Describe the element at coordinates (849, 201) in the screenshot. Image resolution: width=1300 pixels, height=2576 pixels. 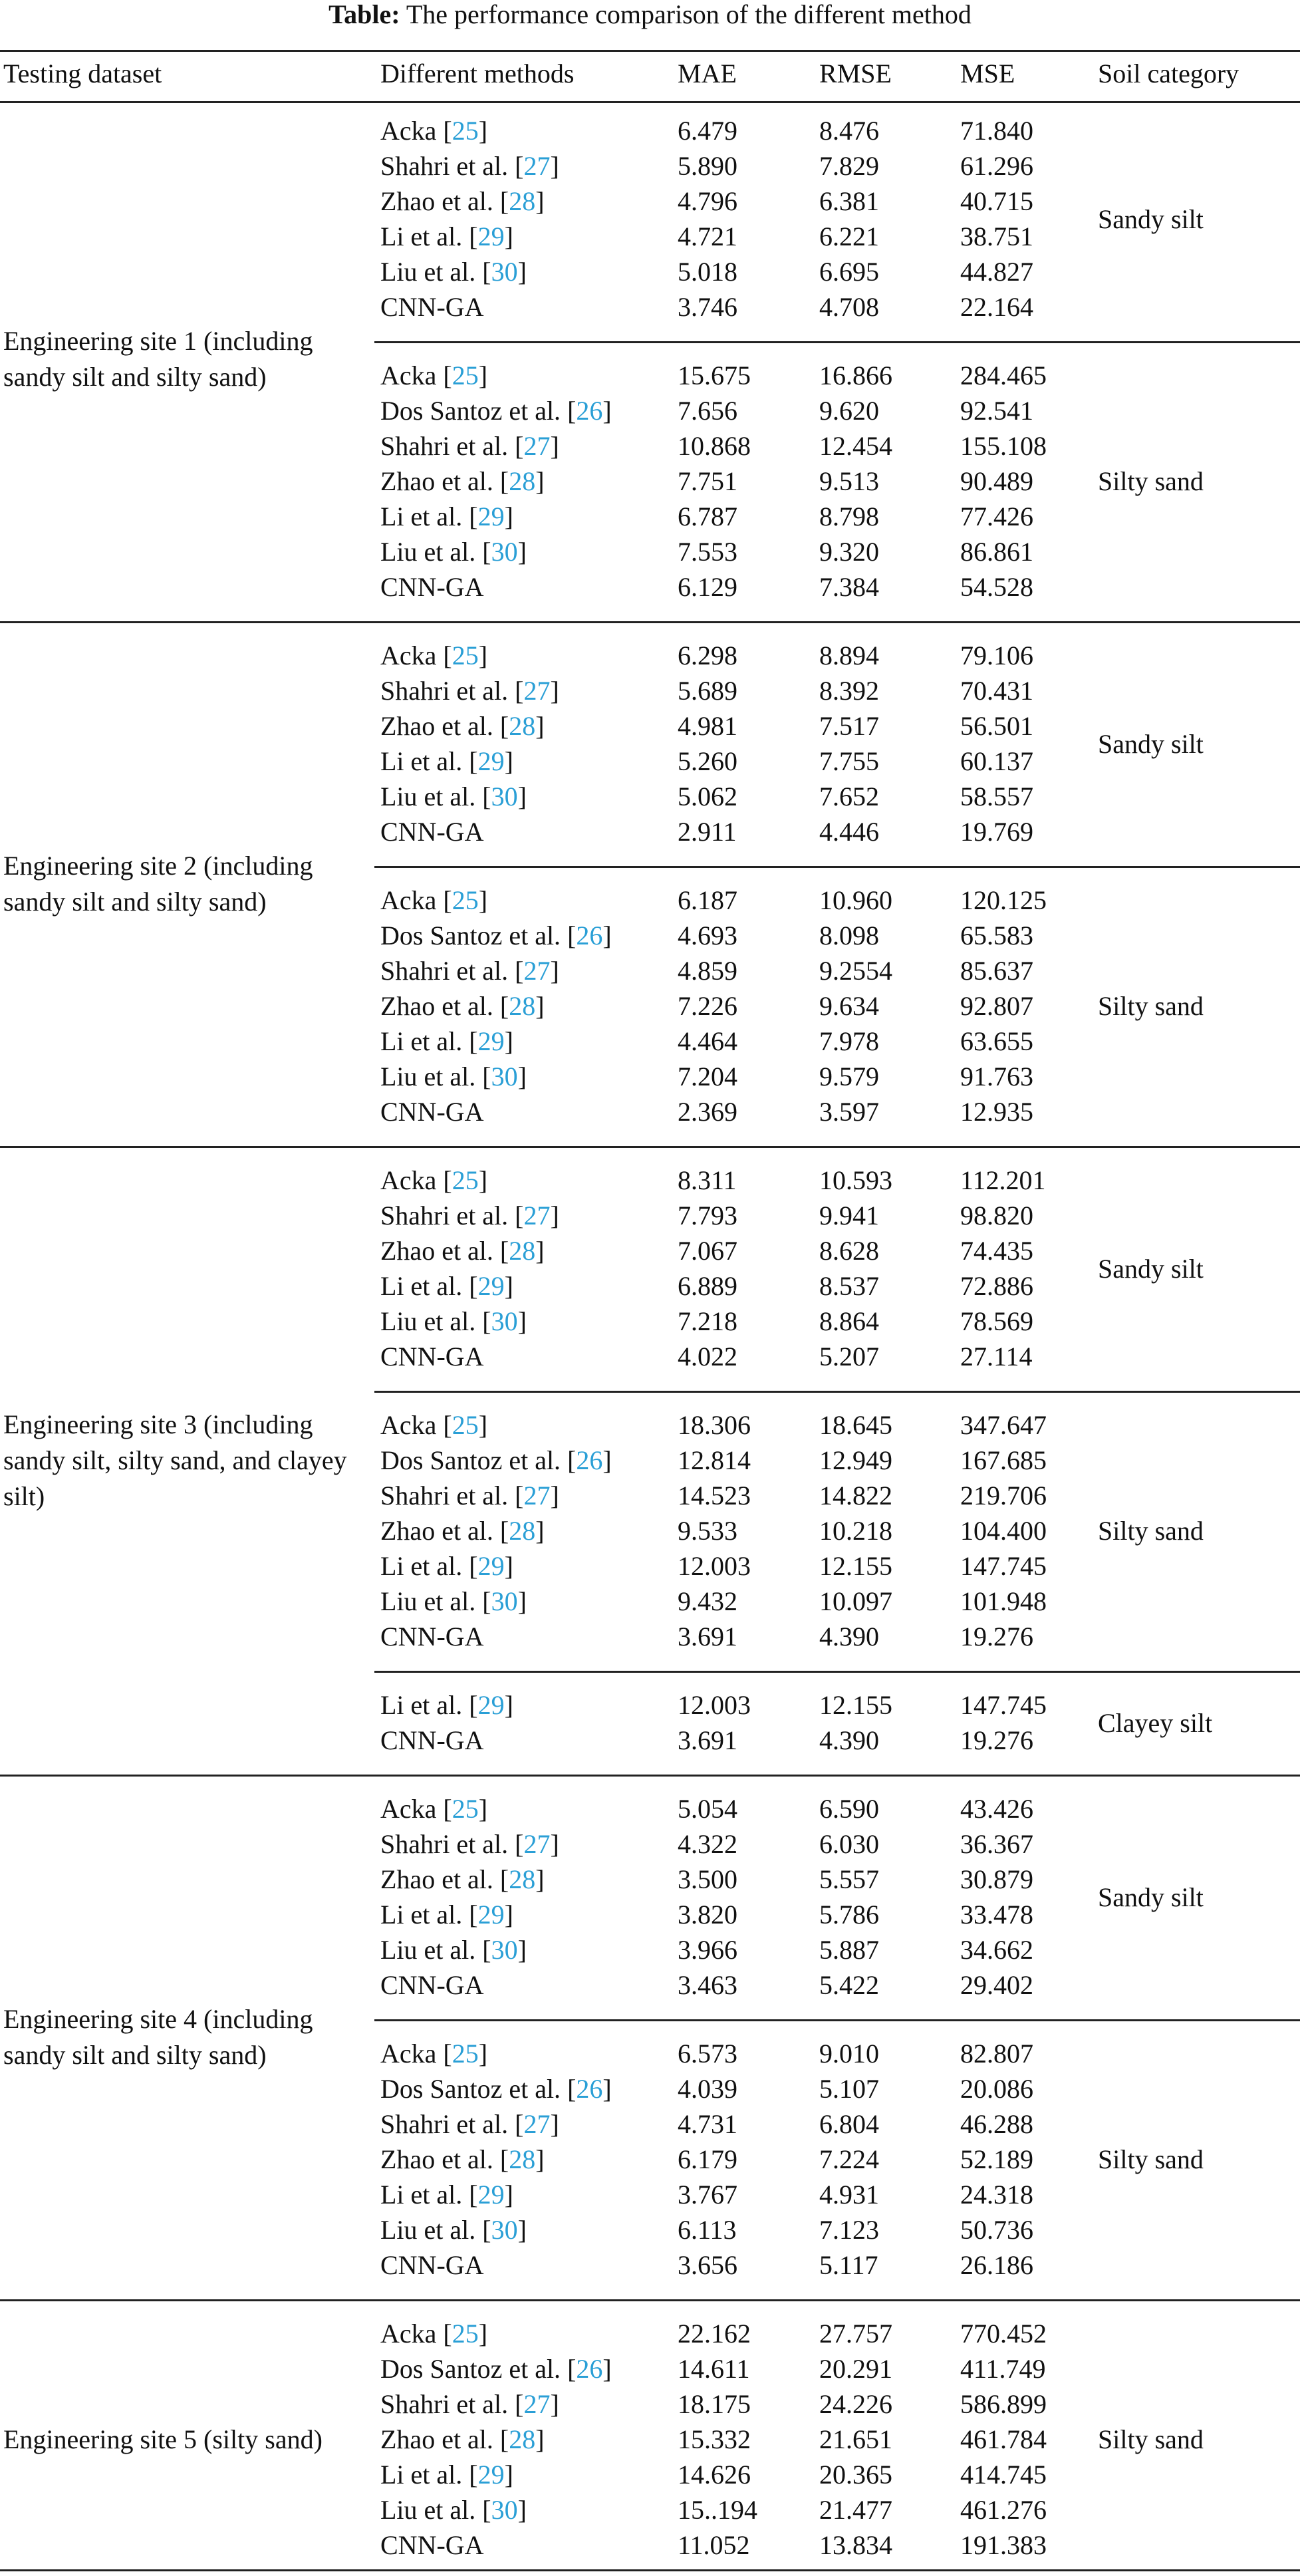
I see `metric-cell: 6.381` at that location.